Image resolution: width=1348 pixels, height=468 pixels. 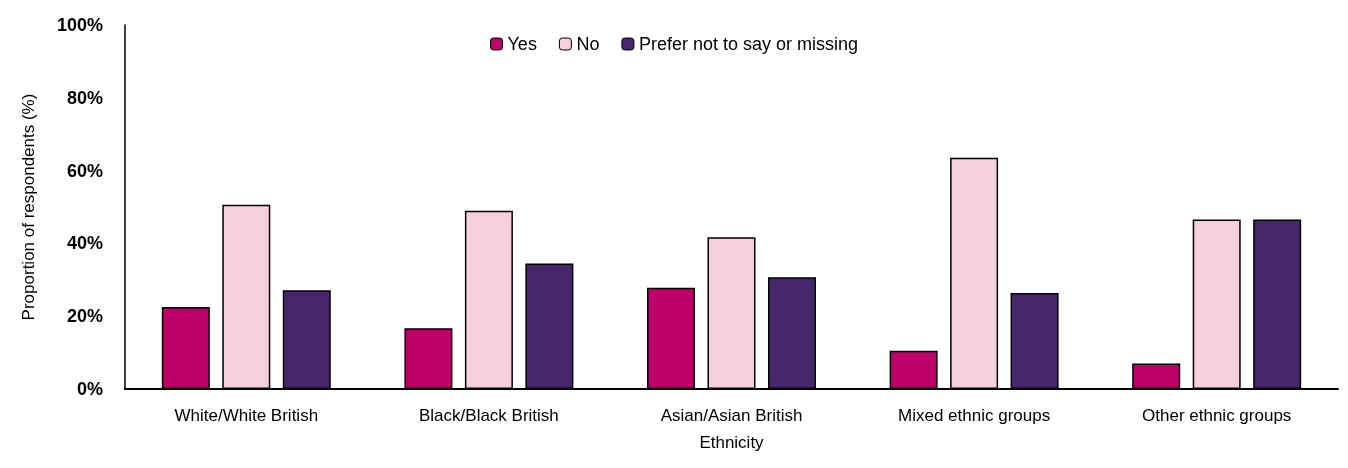 I want to click on legend-label: Prefer not to say or missing, so click(x=748, y=44).